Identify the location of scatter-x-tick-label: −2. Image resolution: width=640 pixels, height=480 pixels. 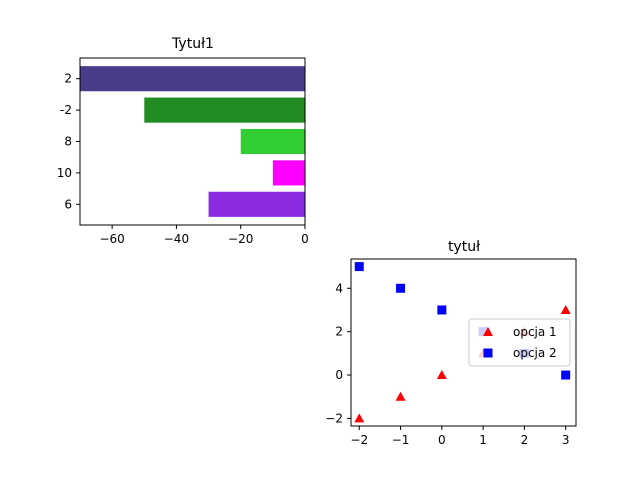
(359, 440).